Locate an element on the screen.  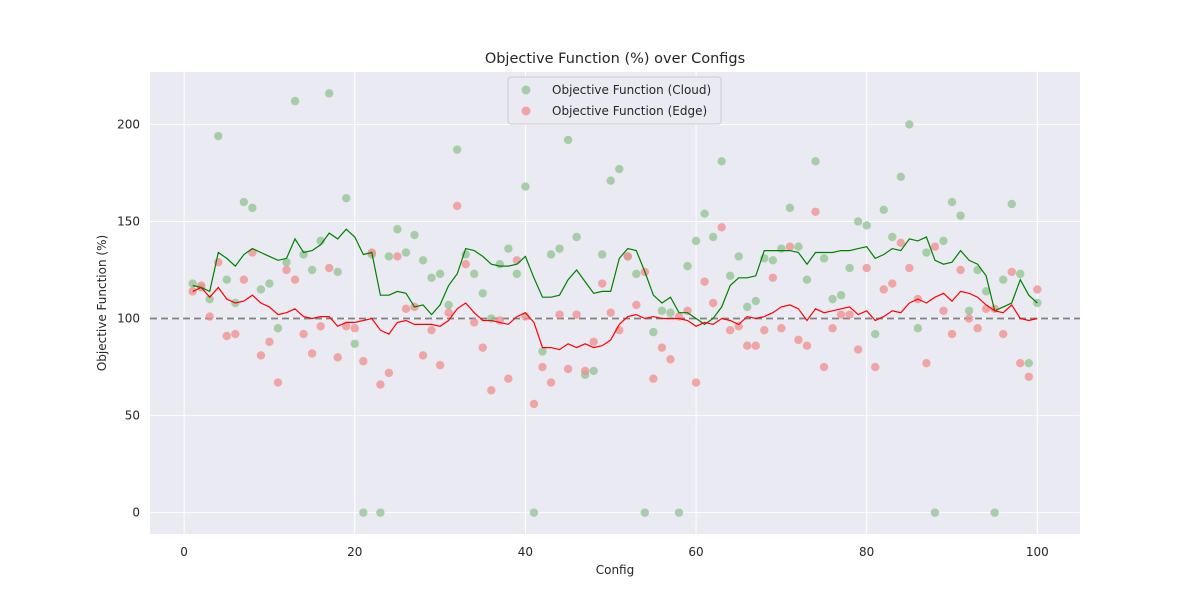
legend-marker-edge is located at coordinates (526, 111).